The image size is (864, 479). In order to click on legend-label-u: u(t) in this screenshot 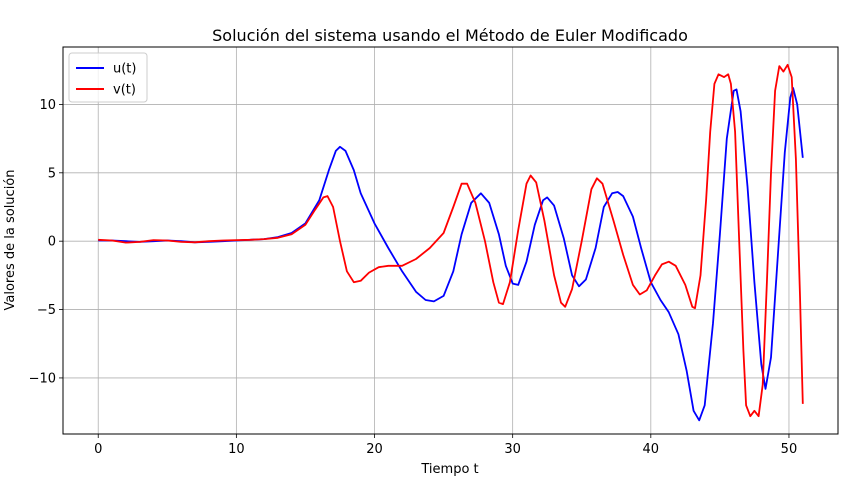, I will do `click(124, 69)`.